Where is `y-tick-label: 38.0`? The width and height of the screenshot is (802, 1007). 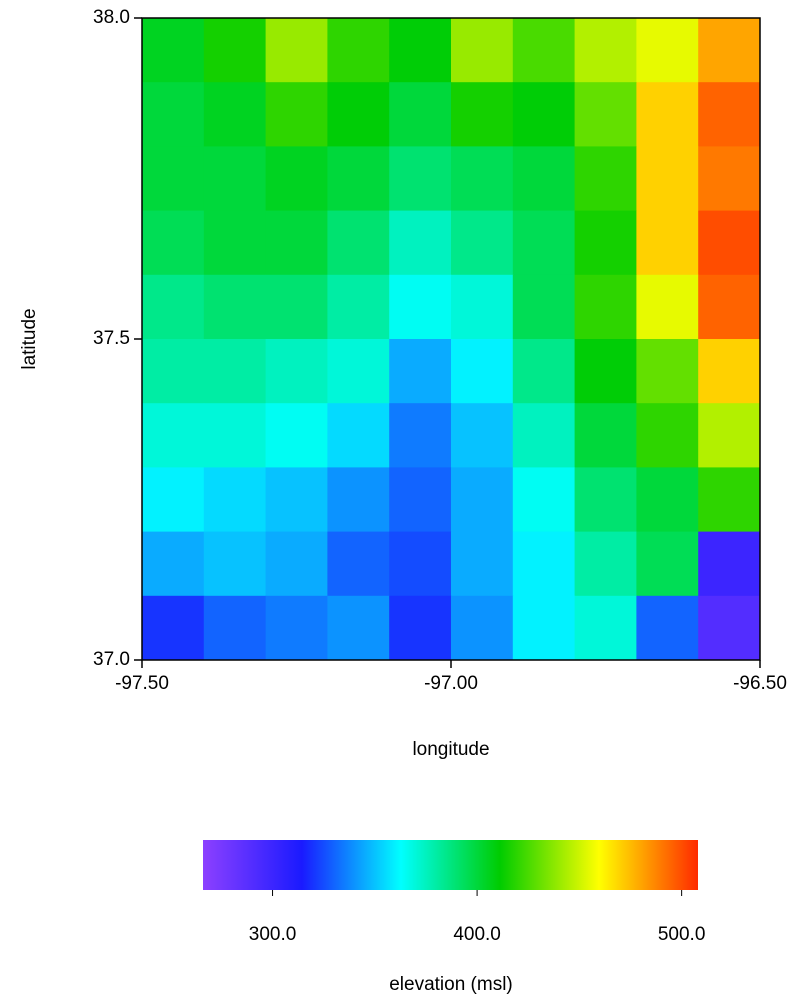 y-tick-label: 38.0 is located at coordinates (111, 17).